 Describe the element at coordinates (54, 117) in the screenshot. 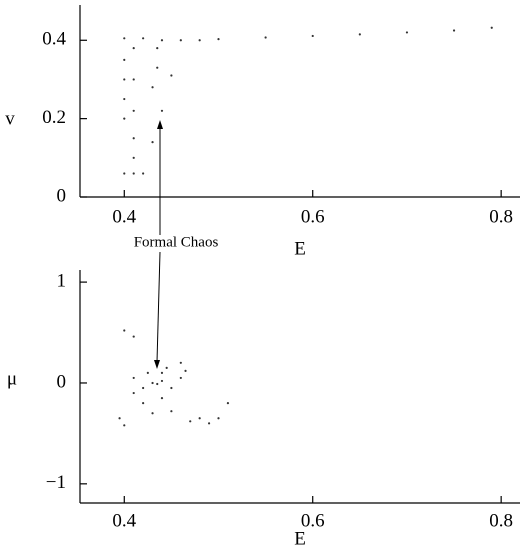

I see `y-tick-label: 0.2` at that location.